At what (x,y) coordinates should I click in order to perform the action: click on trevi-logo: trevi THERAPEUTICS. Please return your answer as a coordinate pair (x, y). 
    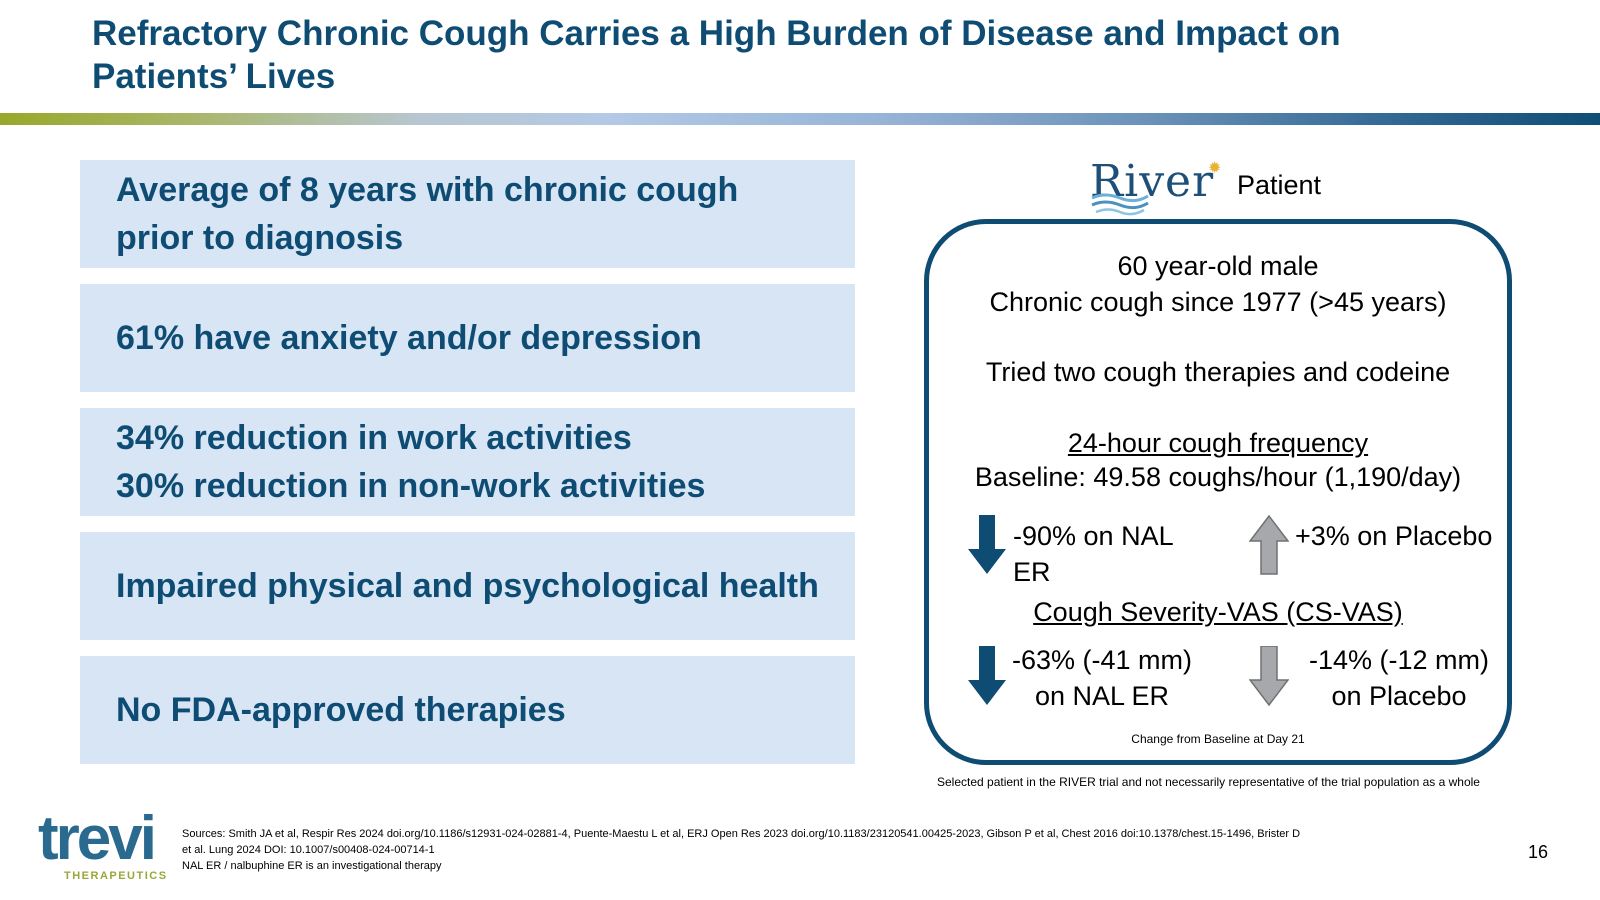
    Looking at the image, I should click on (103, 847).